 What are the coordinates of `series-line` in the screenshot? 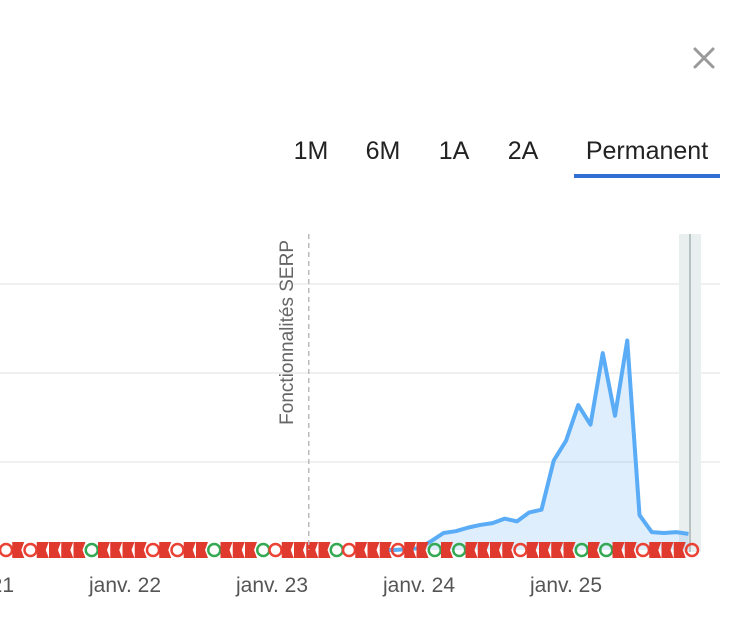 It's located at (535, 445).